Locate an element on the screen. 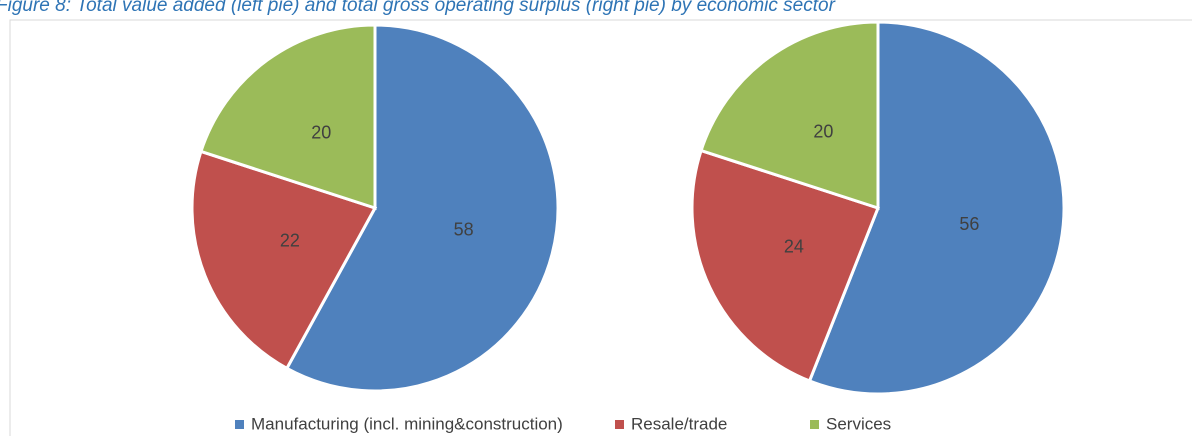  data-label: 56 is located at coordinates (969, 224).